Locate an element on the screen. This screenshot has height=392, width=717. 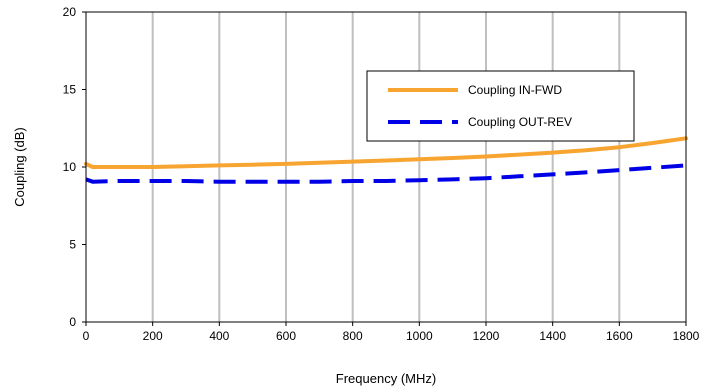
series-group is located at coordinates (386, 160).